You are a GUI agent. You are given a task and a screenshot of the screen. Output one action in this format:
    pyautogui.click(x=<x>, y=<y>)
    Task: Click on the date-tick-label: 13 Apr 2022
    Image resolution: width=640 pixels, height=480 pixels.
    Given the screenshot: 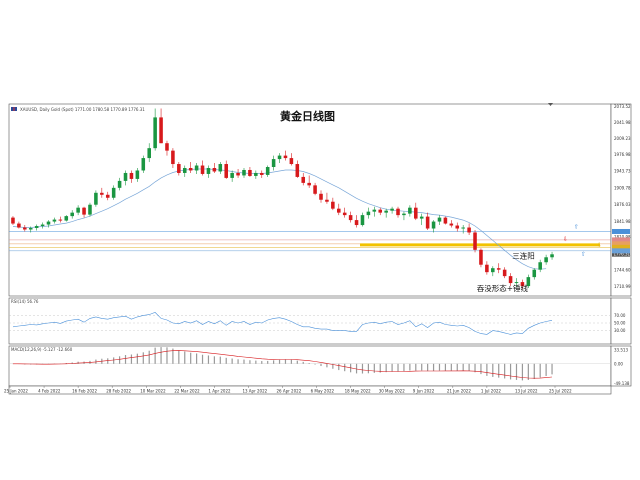 What is the action you would take?
    pyautogui.click(x=254, y=391)
    